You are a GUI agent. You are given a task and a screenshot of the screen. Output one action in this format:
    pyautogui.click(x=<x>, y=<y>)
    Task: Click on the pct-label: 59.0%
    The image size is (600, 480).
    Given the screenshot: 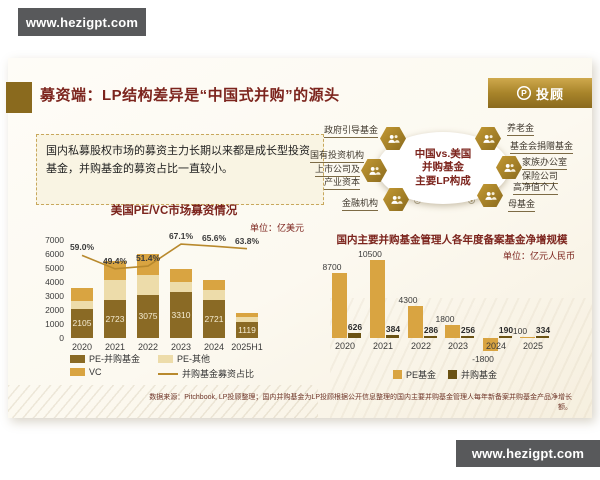 What is the action you would take?
    pyautogui.click(x=82, y=247)
    